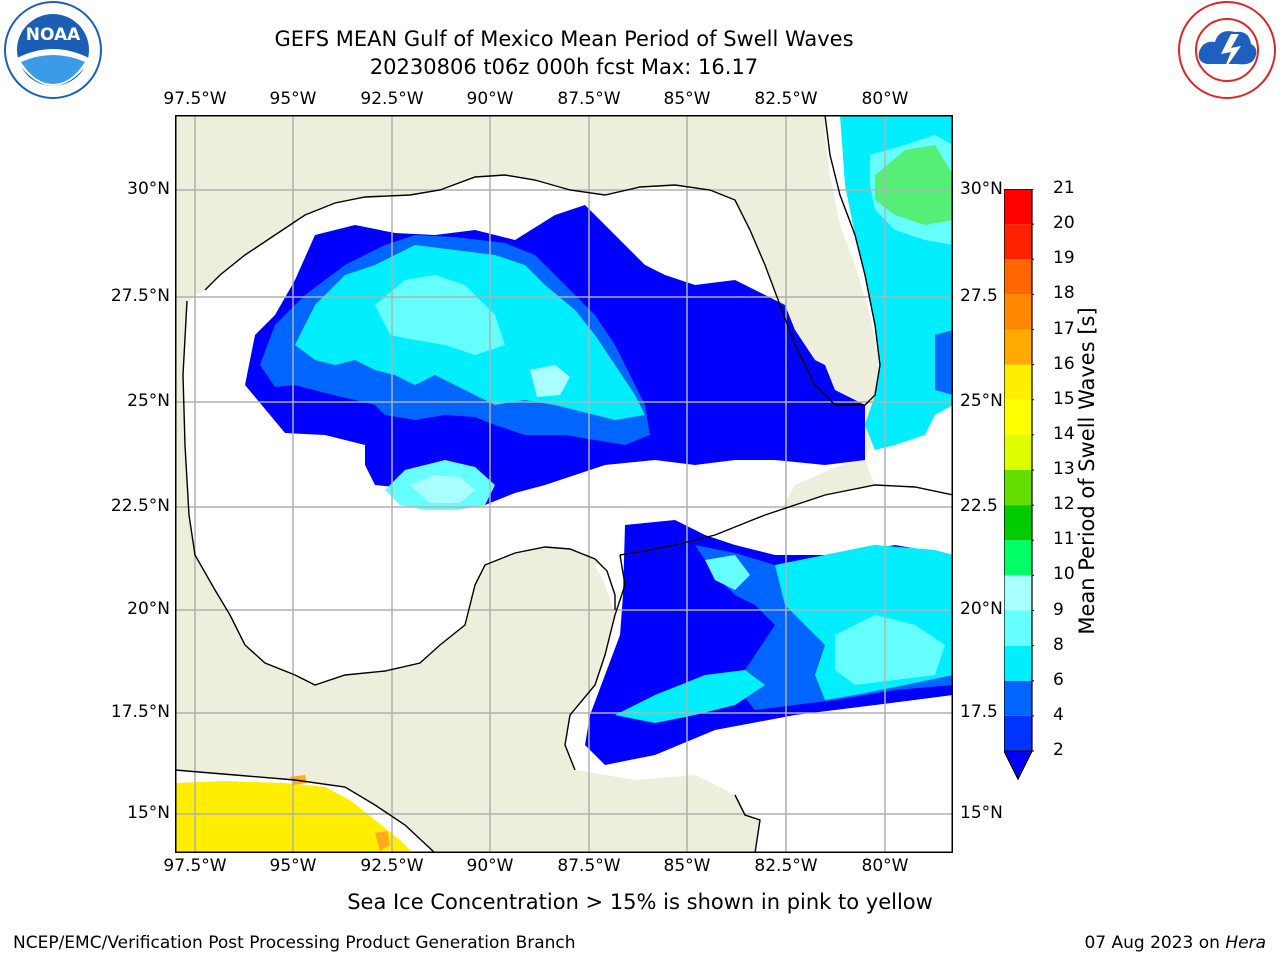 The height and width of the screenshot is (960, 1280). What do you see at coordinates (1064, 328) in the screenshot?
I see `colorbar-tick-label: 17` at bounding box center [1064, 328].